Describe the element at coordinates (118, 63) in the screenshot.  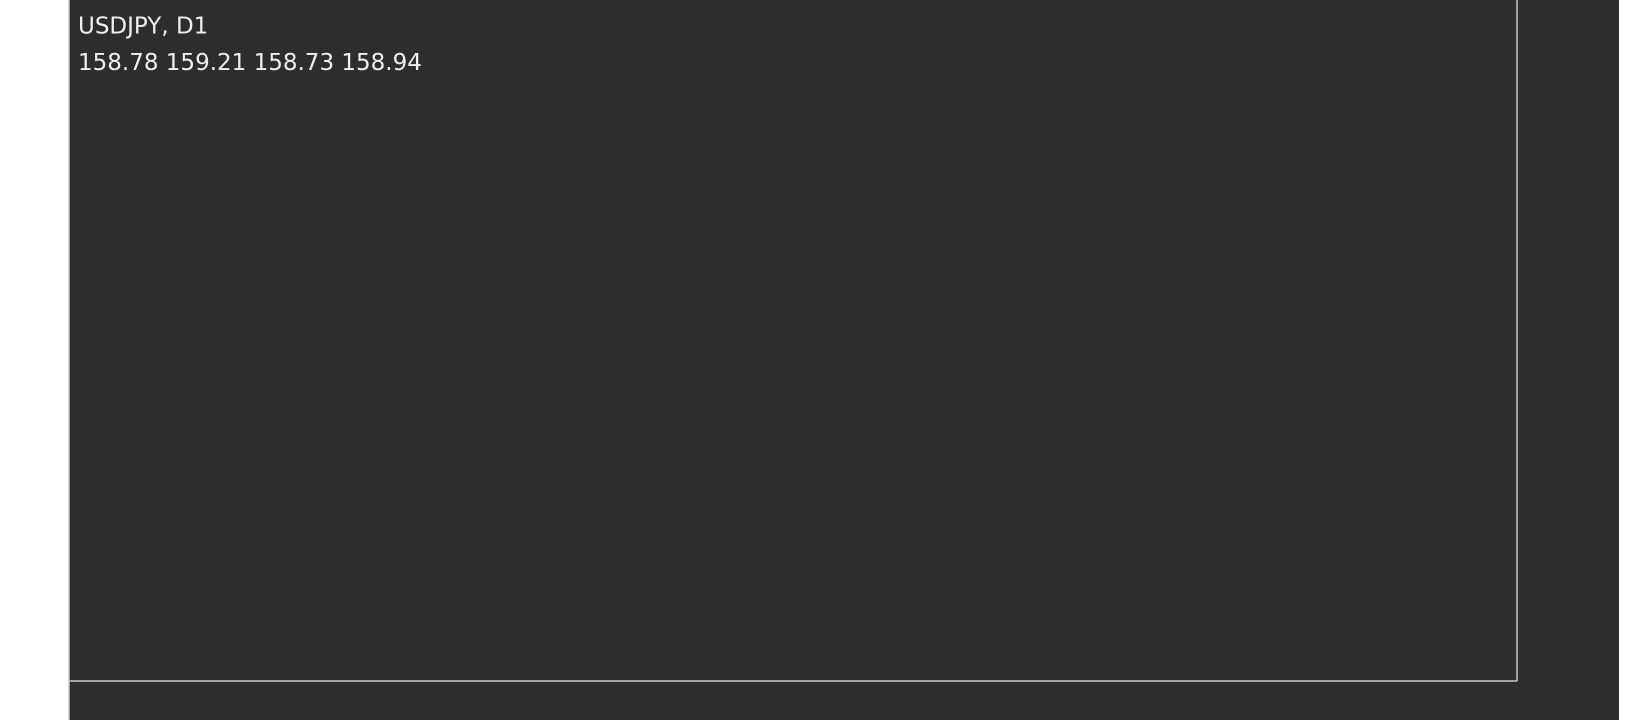
I see `open-value: 158.78` at that location.